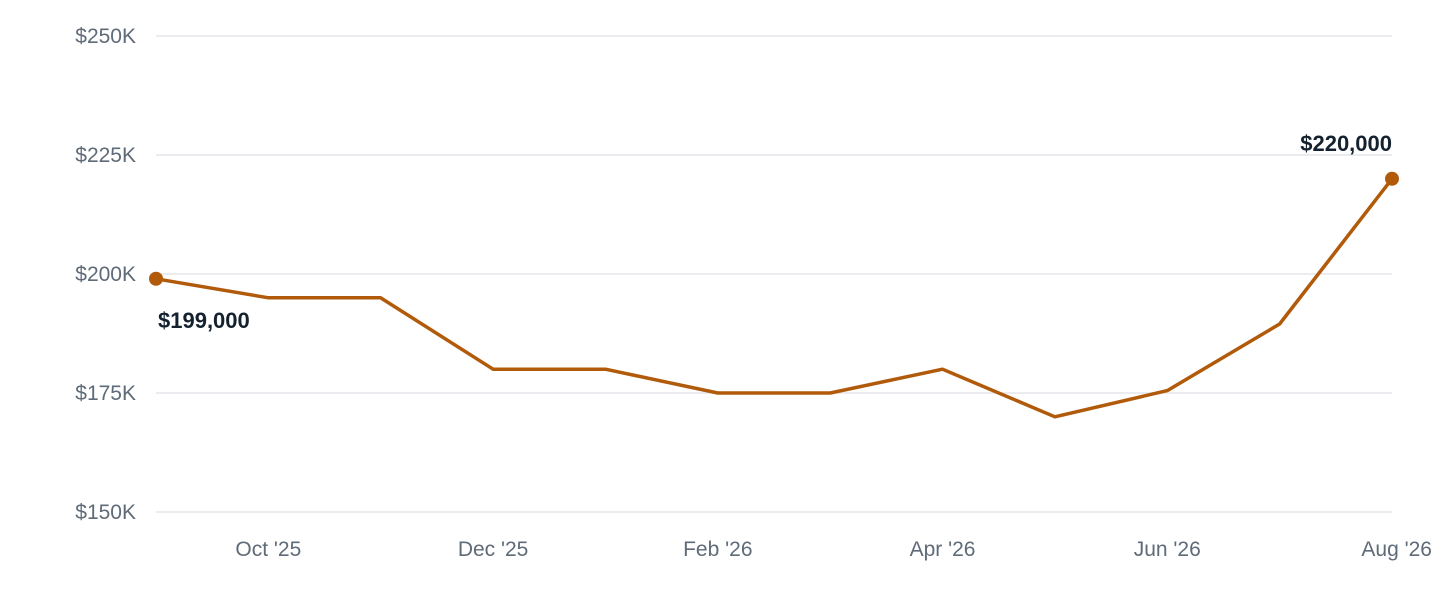 The height and width of the screenshot is (600, 1440). Describe the element at coordinates (105, 512) in the screenshot. I see `y-tick-label: $150K` at that location.